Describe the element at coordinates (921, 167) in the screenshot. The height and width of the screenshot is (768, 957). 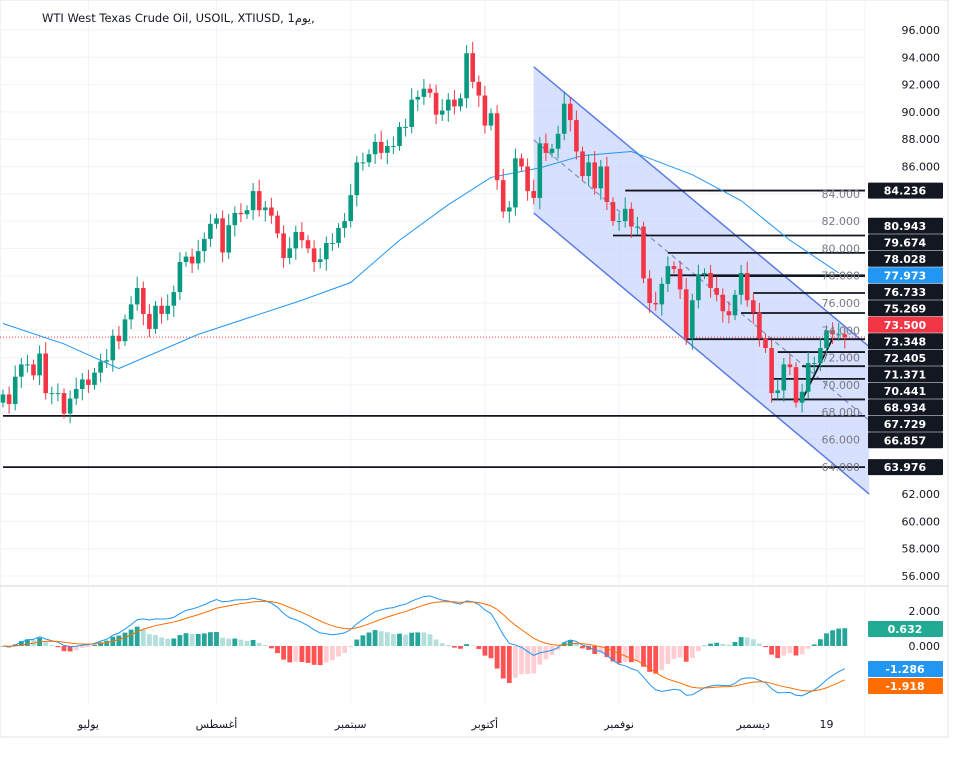
I see `price-tick-label: 86.000` at that location.